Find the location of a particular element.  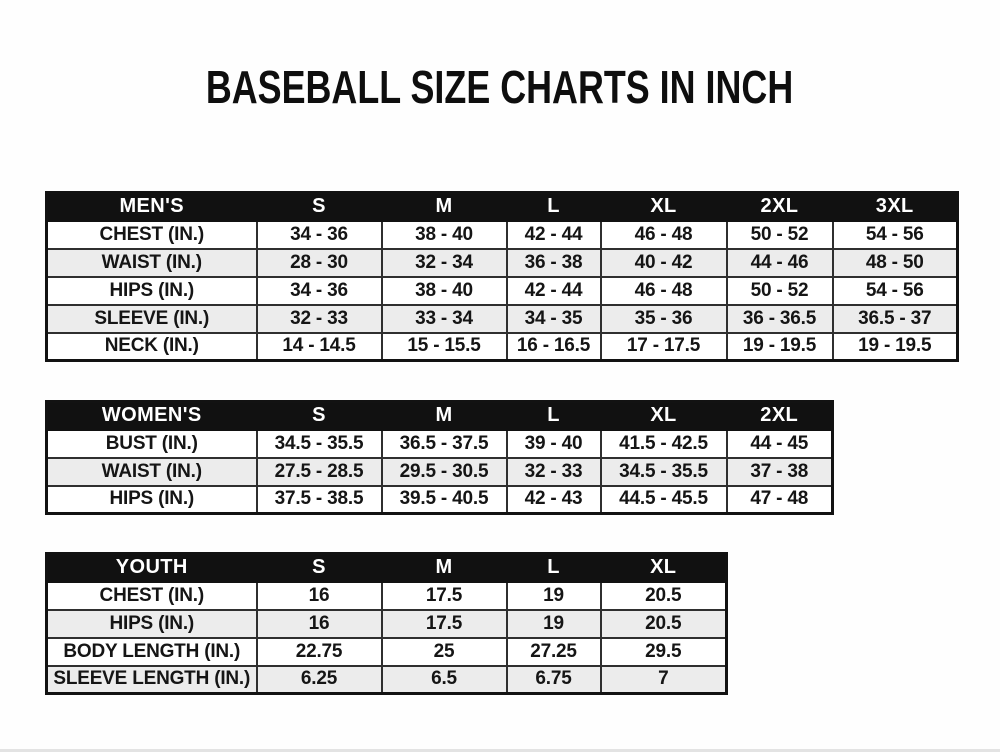

size-cell: 48 - 50 is located at coordinates (895, 262).